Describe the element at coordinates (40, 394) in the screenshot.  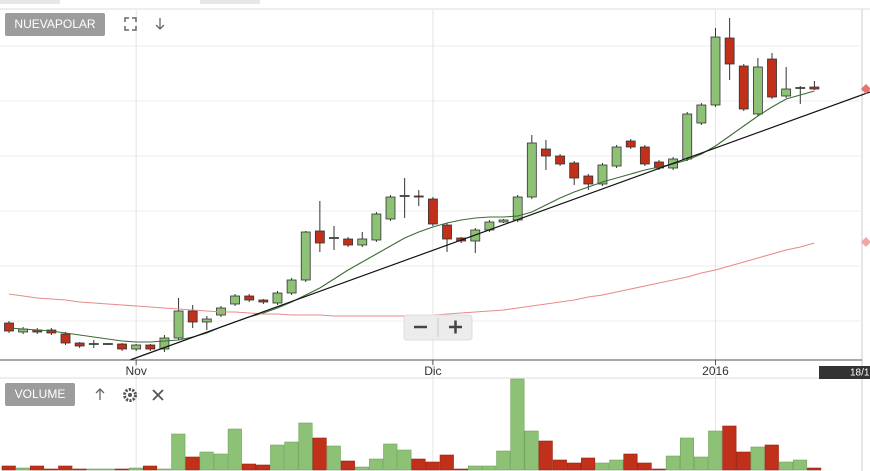
I see `volume-button` at that location.